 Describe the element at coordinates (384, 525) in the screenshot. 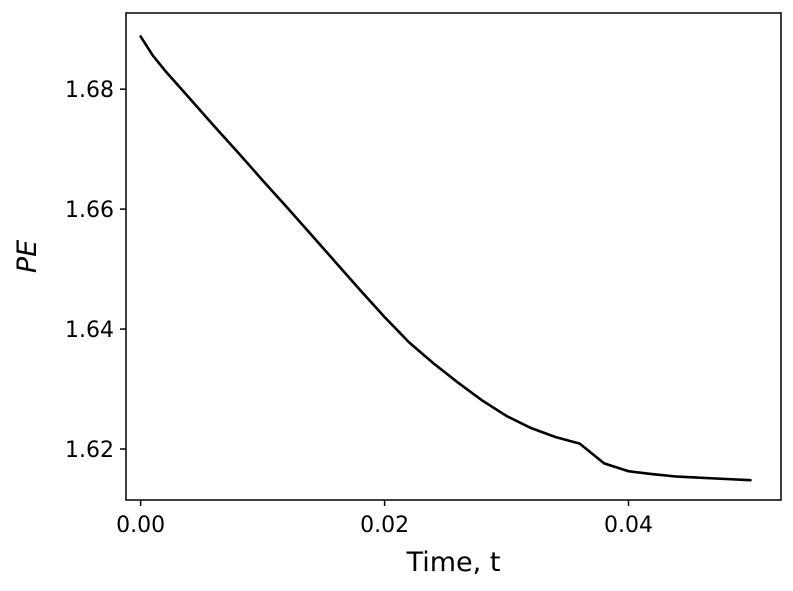

I see `x-tick-label: 0.02` at that location.